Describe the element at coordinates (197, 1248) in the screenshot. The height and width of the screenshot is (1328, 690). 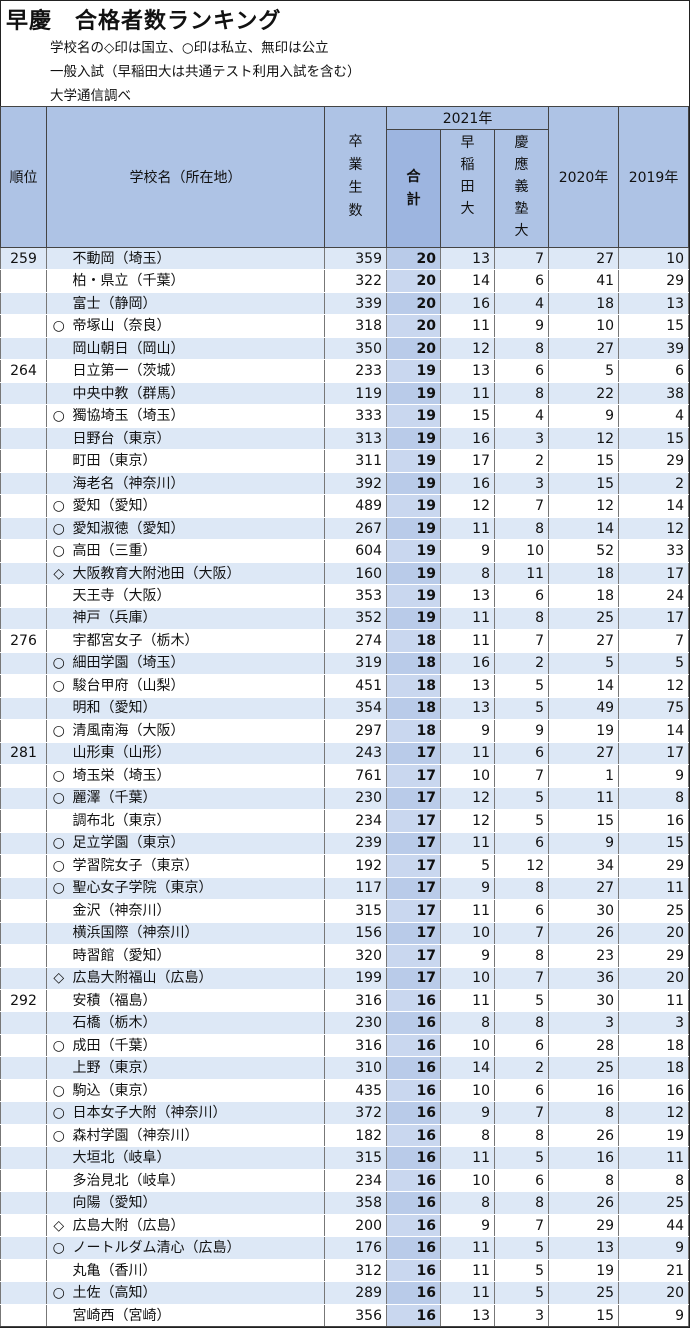
I see `school-name-cell: ノートルダム清心（広島）` at that location.